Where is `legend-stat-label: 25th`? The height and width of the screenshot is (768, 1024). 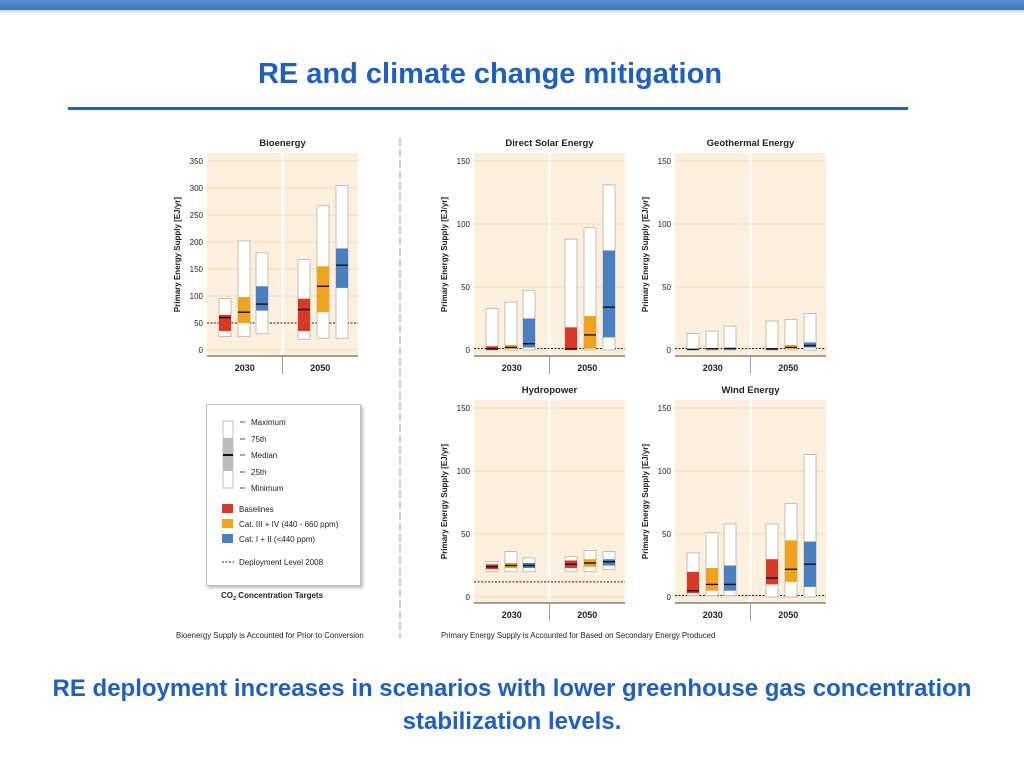 legend-stat-label: 25th is located at coordinates (259, 472).